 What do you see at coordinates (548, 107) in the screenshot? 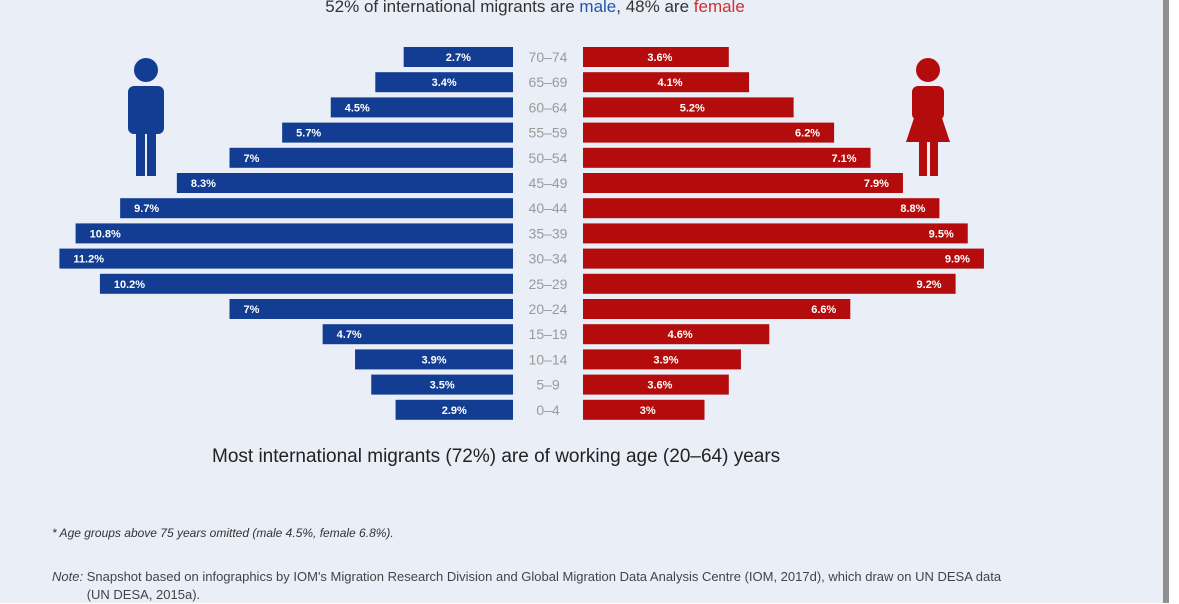
I see `age-group-label: 60–64` at bounding box center [548, 107].